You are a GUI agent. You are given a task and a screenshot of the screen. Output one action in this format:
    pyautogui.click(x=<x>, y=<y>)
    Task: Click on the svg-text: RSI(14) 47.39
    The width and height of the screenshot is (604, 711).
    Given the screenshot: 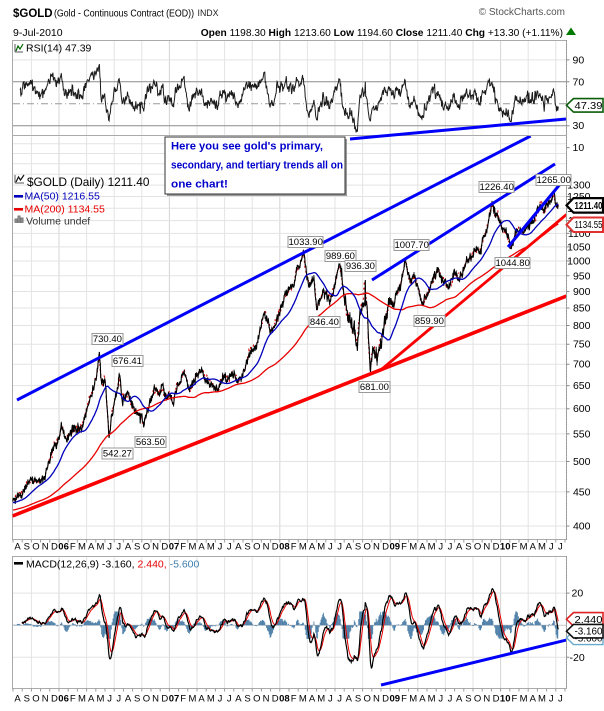 What is the action you would take?
    pyautogui.click(x=59, y=49)
    